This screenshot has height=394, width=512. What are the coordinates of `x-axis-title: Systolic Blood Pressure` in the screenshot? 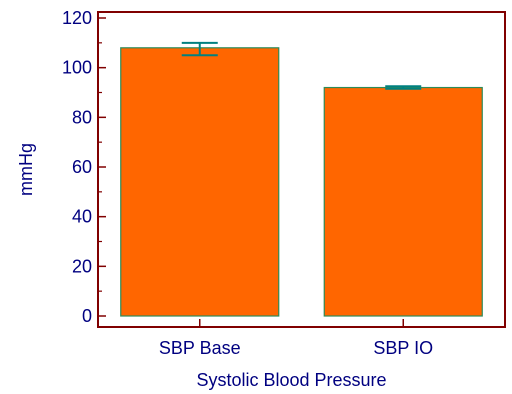 It's located at (291, 380).